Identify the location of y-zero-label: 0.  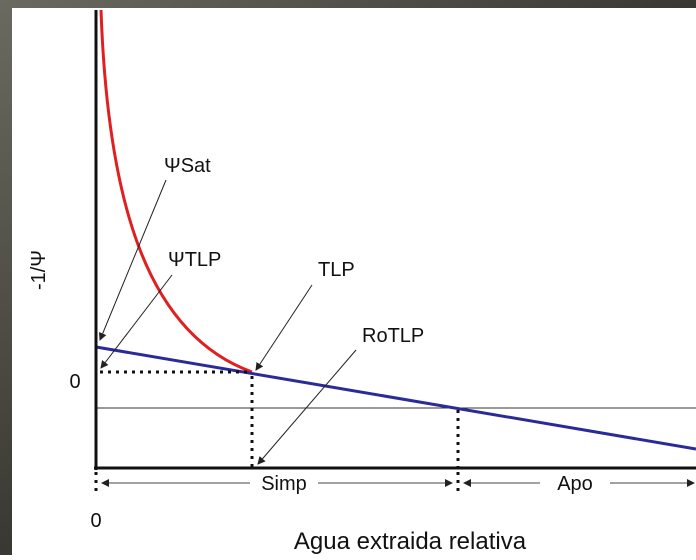
(74, 382).